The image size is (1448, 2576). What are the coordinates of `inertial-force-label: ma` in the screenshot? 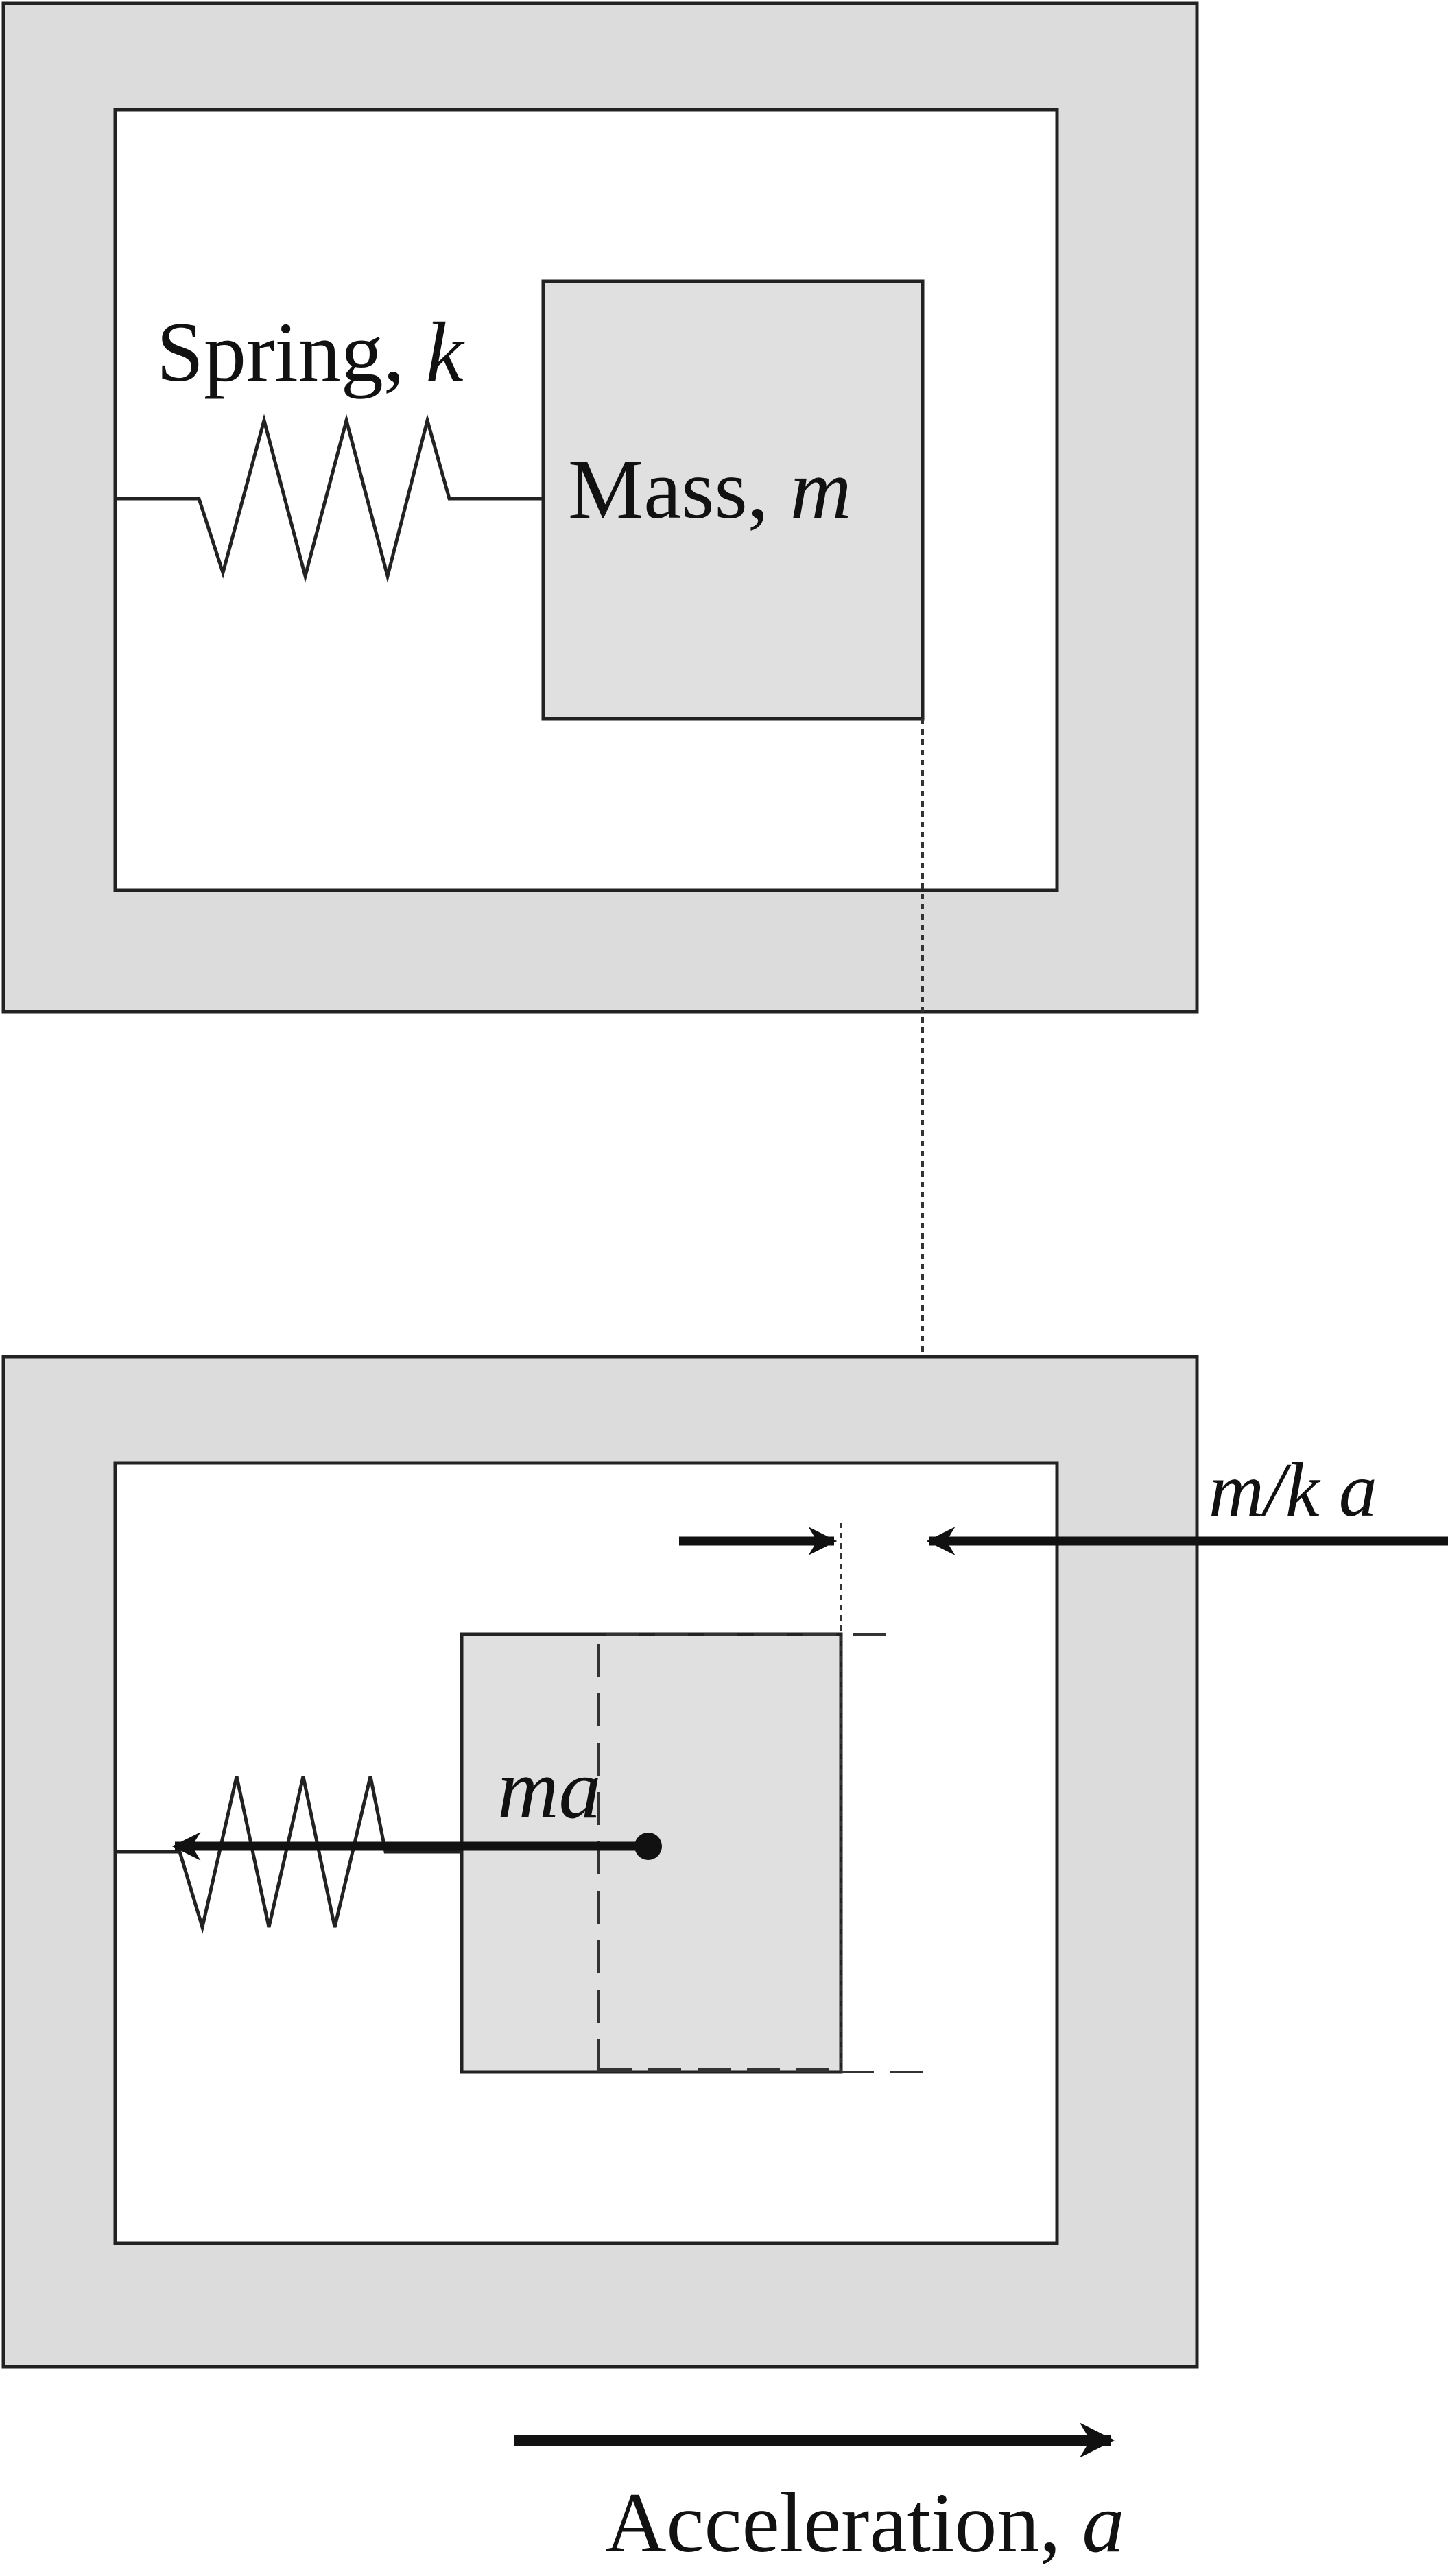 It's located at (549, 1789).